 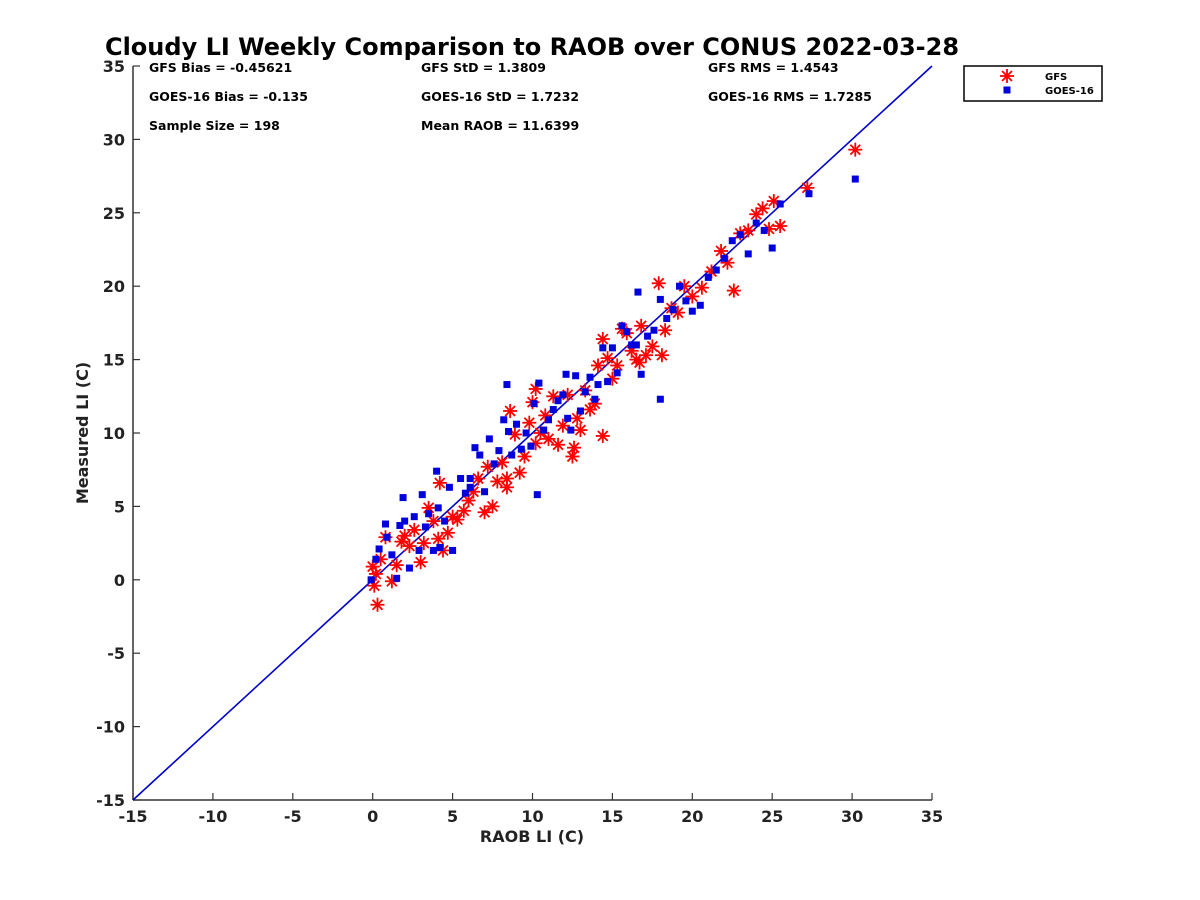 I want to click on y-tick-label: 20, so click(x=114, y=286).